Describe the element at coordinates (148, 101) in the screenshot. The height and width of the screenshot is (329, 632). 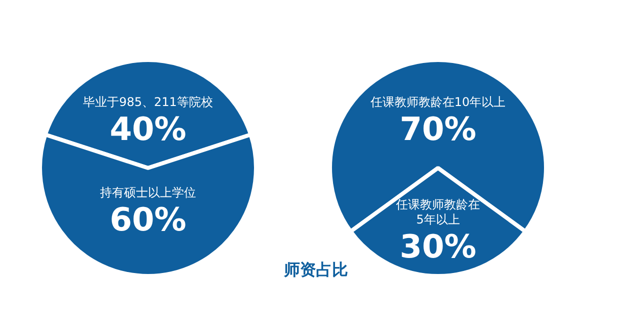
I see `slice-label: 毕业于985、211等院校` at that location.